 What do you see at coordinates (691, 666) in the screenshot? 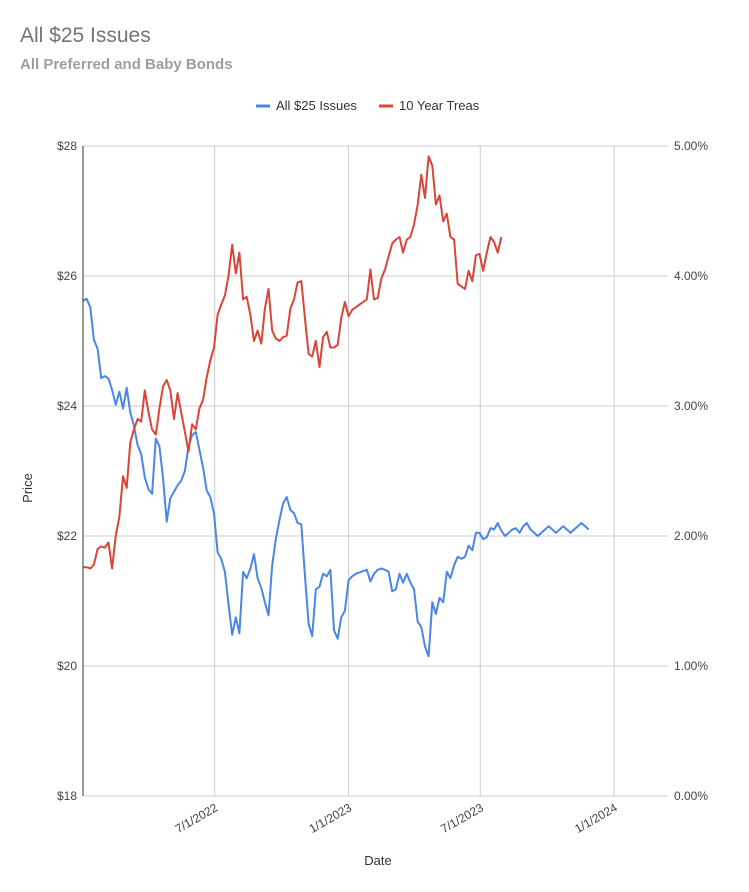
I see `y2-tick-label: 1.00%` at bounding box center [691, 666].